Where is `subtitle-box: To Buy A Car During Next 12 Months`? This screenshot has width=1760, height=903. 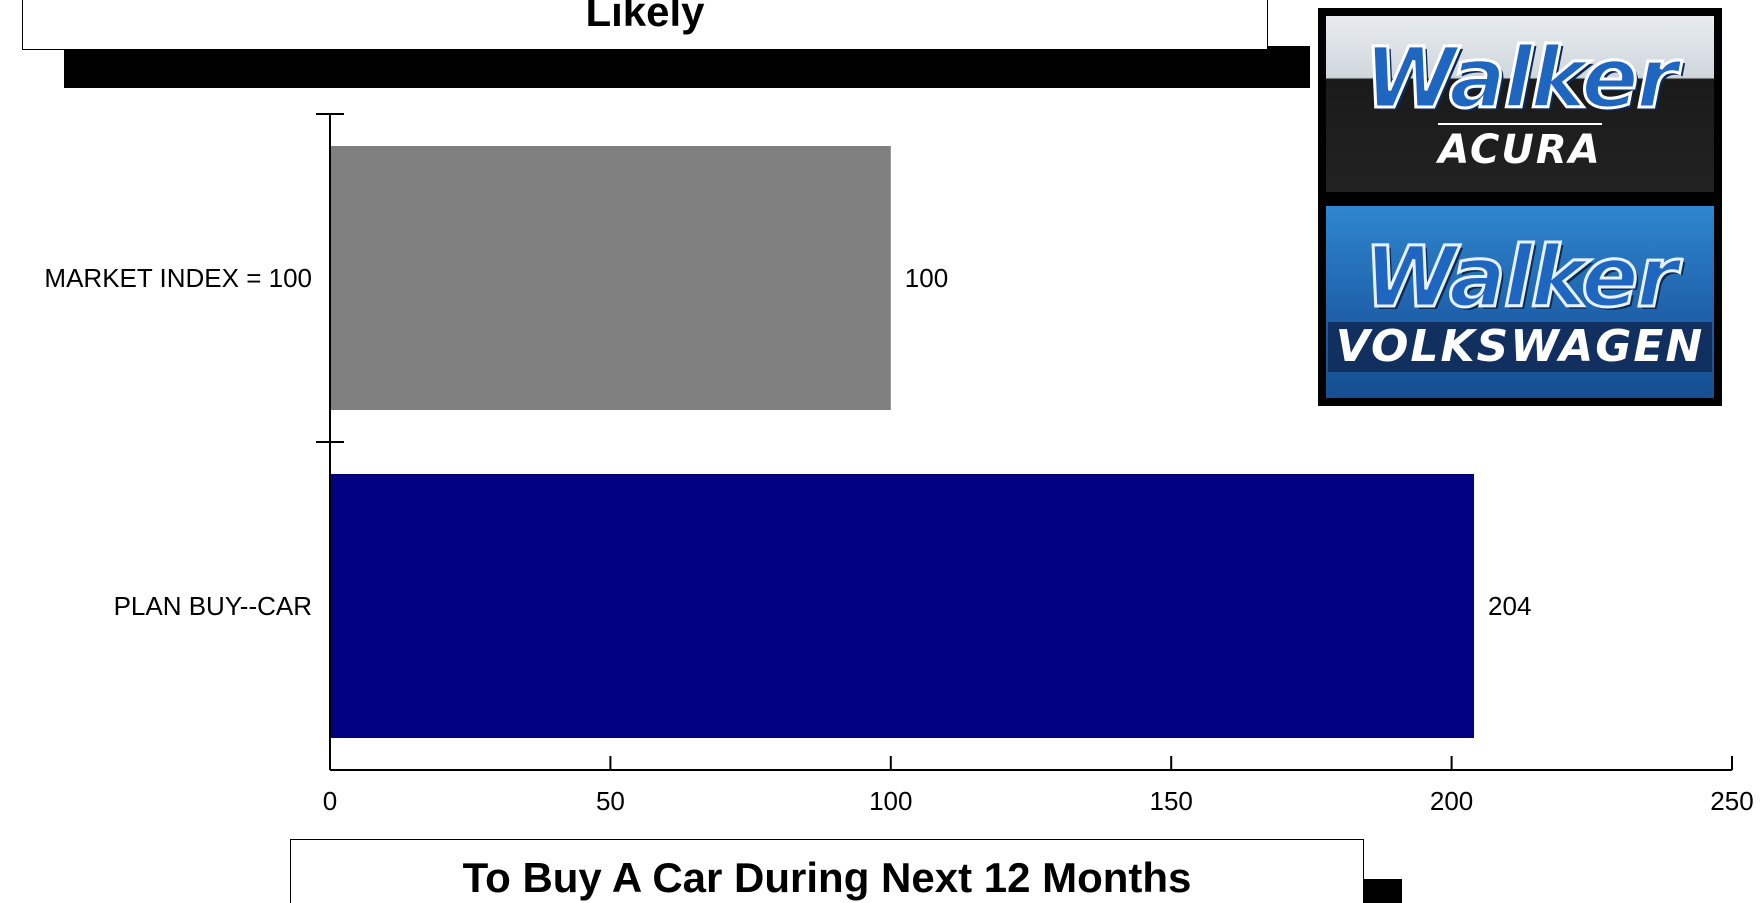 subtitle-box: To Buy A Car During Next 12 Months is located at coordinates (827, 871).